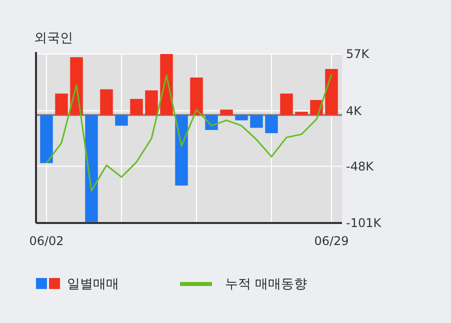  I want to click on legend-label: 일별매매, so click(93, 284).